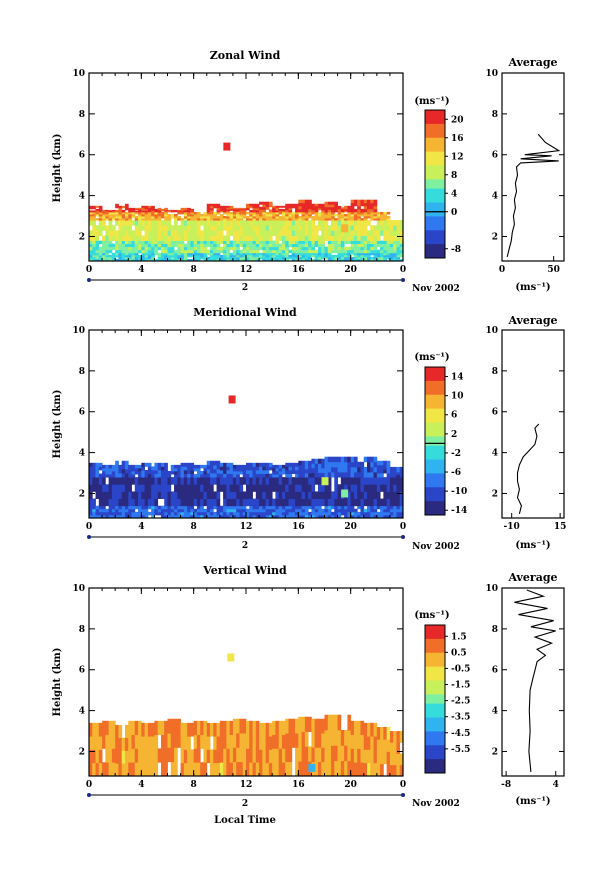 Image resolution: width=616 pixels, height=873 pixels. What do you see at coordinates (431, 357) in the screenshot?
I see `meridional-unit: (ms⁻¹)` at bounding box center [431, 357].